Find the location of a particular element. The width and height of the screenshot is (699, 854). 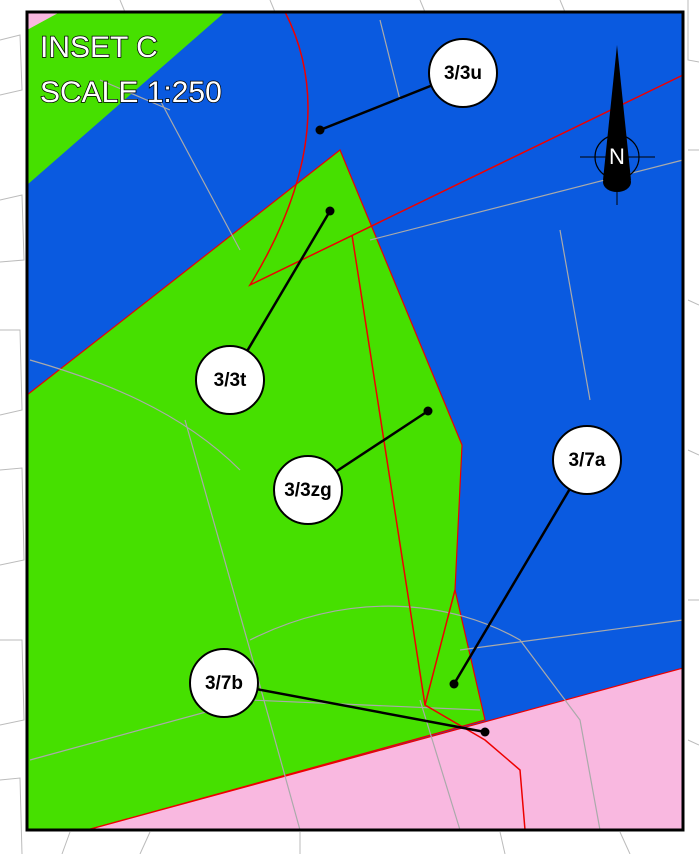

label-text: 3/3t is located at coordinates (230, 380).